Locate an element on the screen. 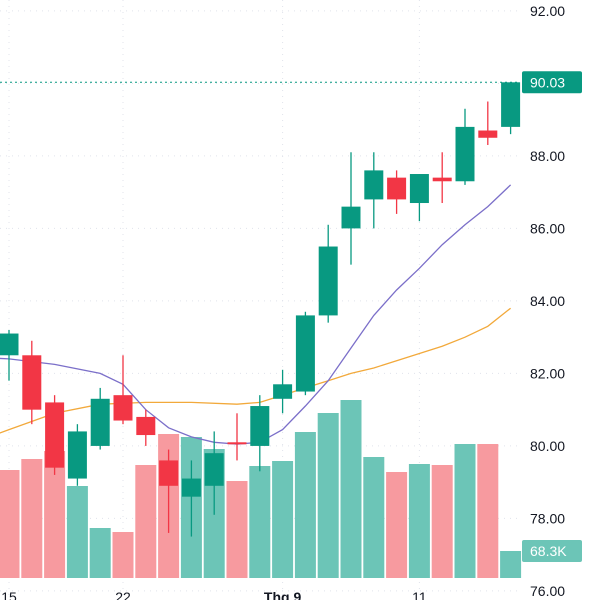 This screenshot has width=600, height=600. last-volume-badge-label: 68.3K is located at coordinates (548, 551).